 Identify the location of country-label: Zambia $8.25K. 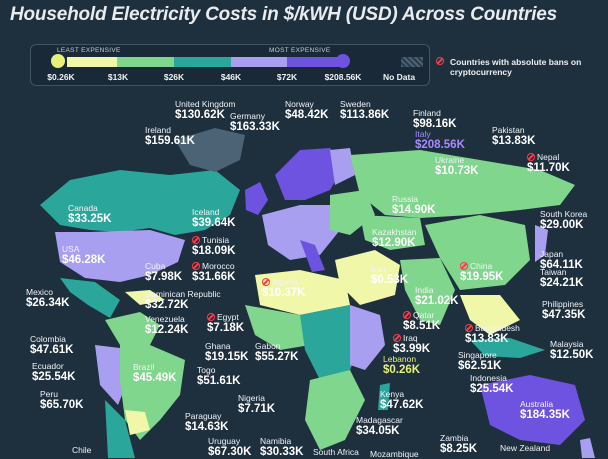
(458, 444).